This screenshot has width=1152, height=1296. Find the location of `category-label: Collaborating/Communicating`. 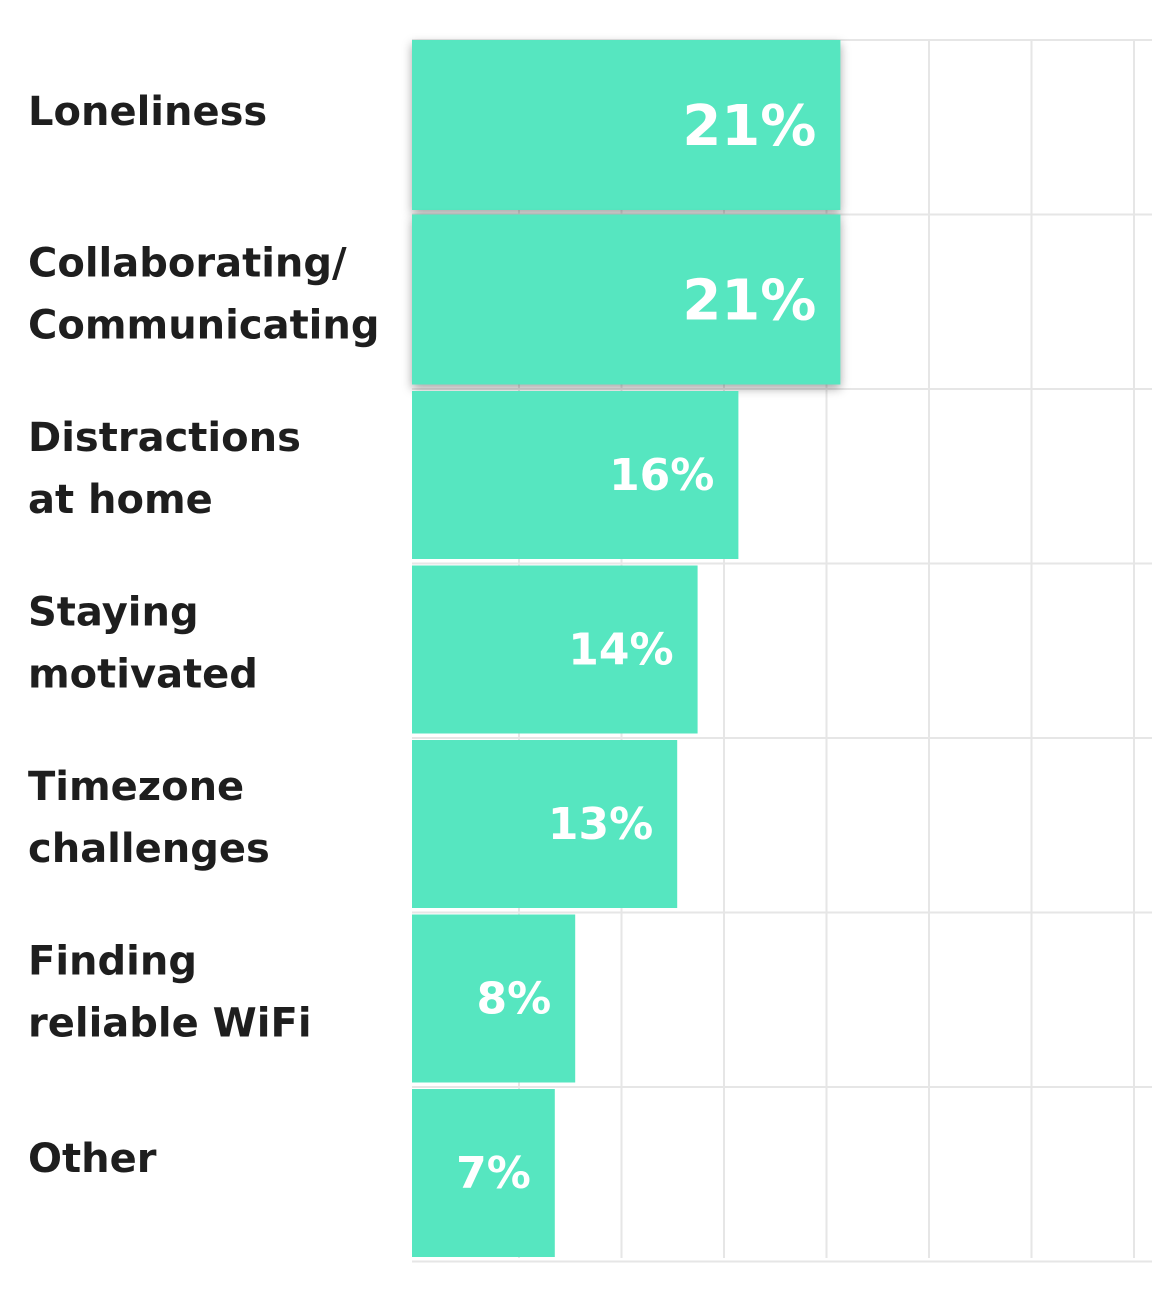

category-label: Collaborating/Communicating is located at coordinates (204, 295).